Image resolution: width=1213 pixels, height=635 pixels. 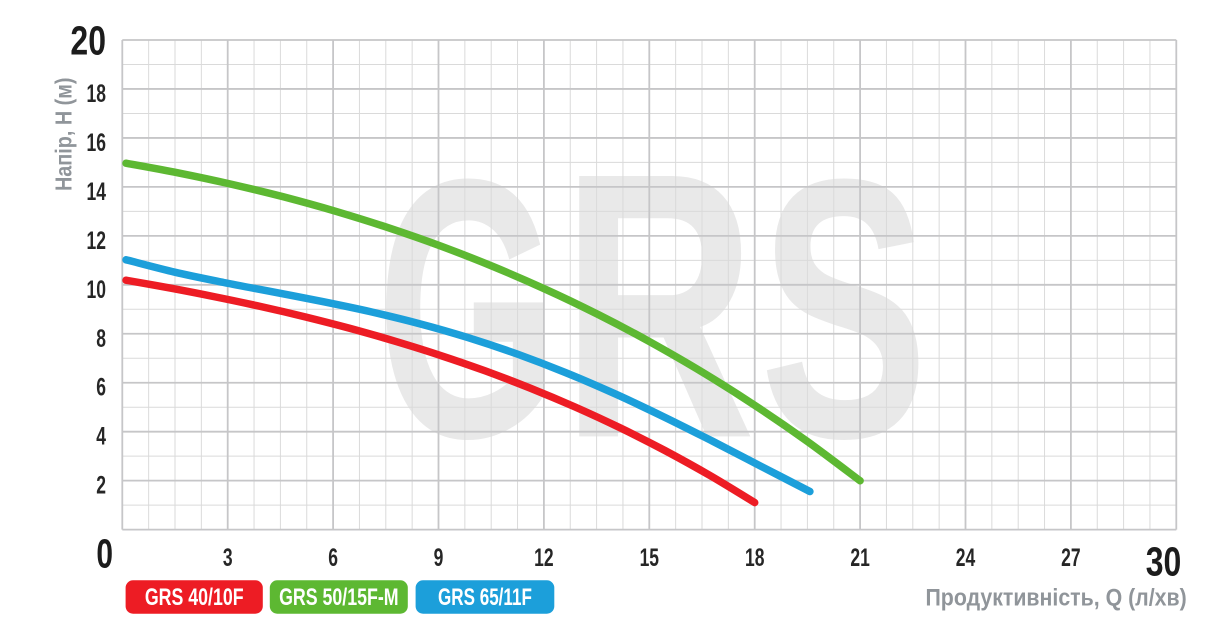 What do you see at coordinates (965, 557) in the screenshot?
I see `svg-text: 24` at bounding box center [965, 557].